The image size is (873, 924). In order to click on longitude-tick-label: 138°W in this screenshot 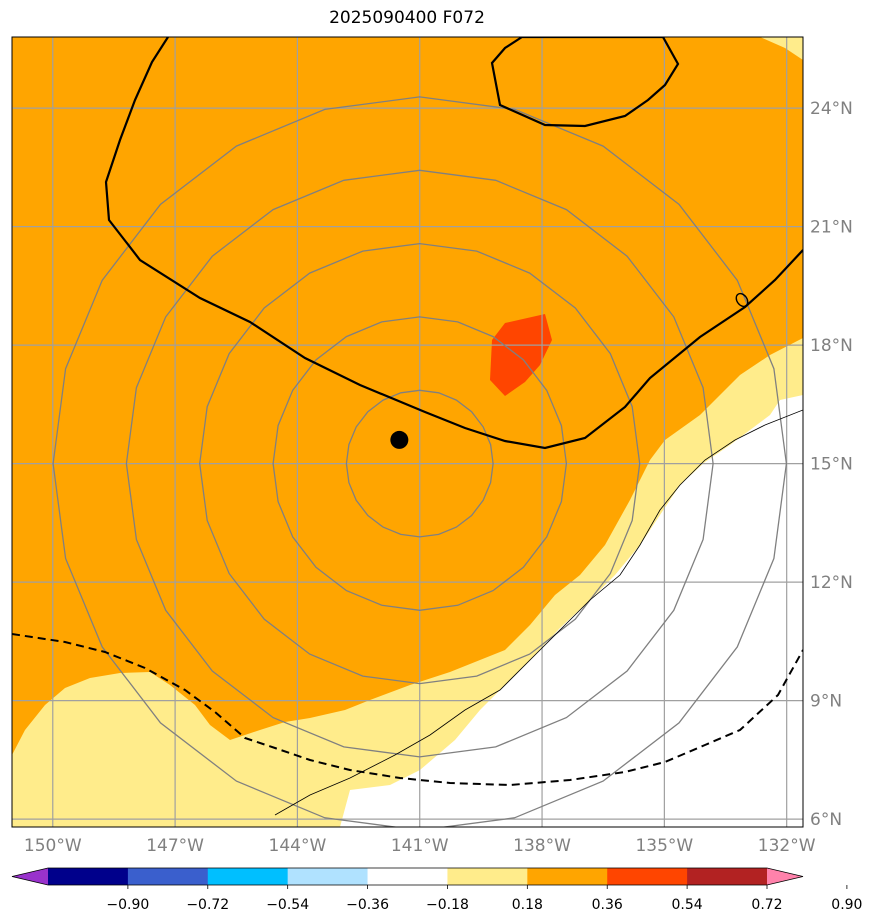, I will do `click(542, 846)`.